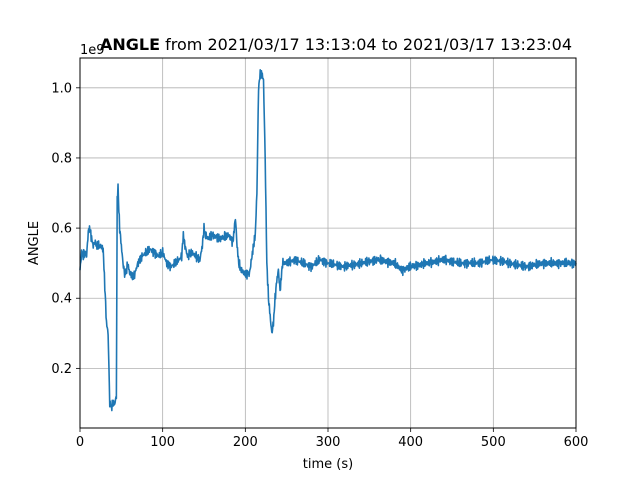 Image resolution: width=640 pixels, height=480 pixels. I want to click on y-tick-label: 0.4, so click(61, 299).